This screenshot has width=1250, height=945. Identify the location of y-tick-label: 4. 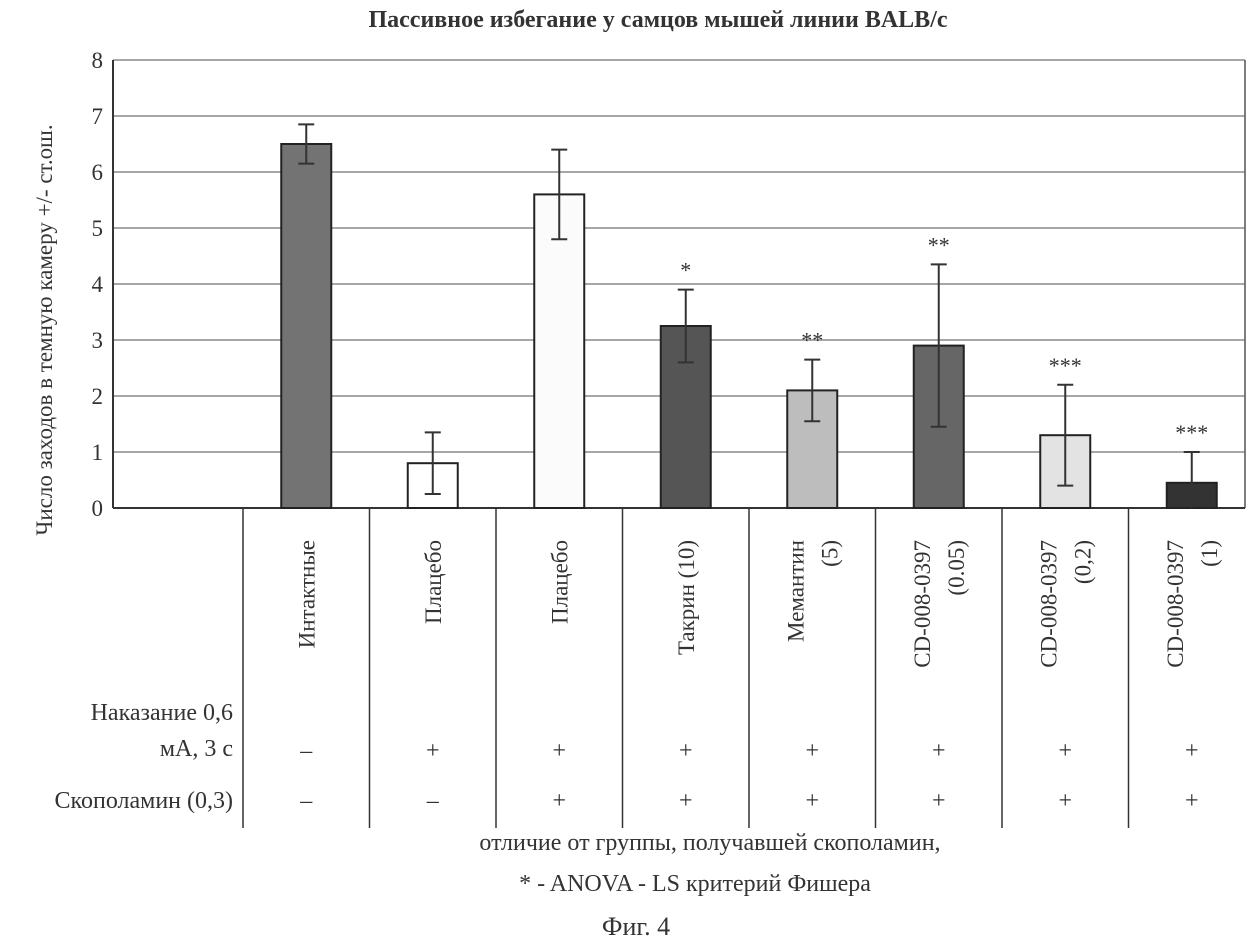
(98, 284).